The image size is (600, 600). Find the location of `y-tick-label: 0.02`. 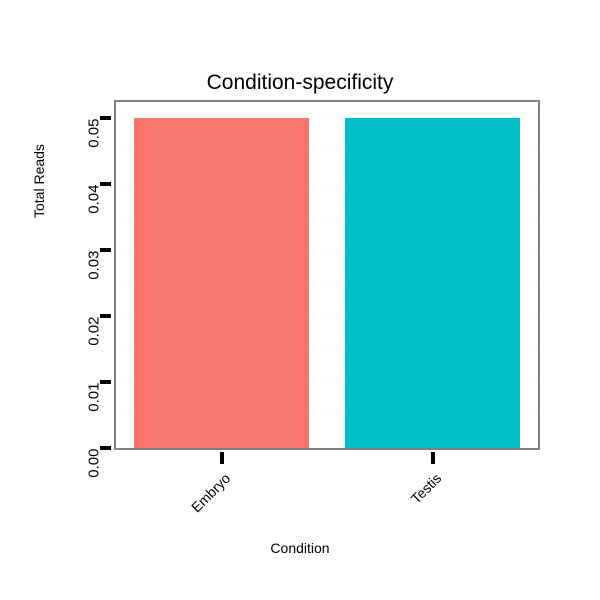

y-tick-label: 0.02 is located at coordinates (94, 331).